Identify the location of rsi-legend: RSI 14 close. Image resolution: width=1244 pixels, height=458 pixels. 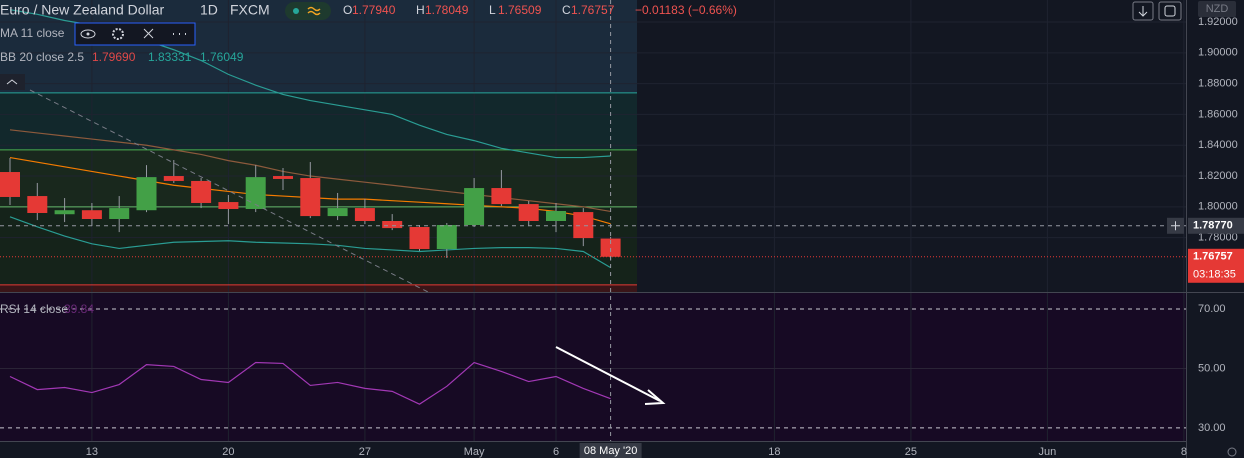
(34, 309).